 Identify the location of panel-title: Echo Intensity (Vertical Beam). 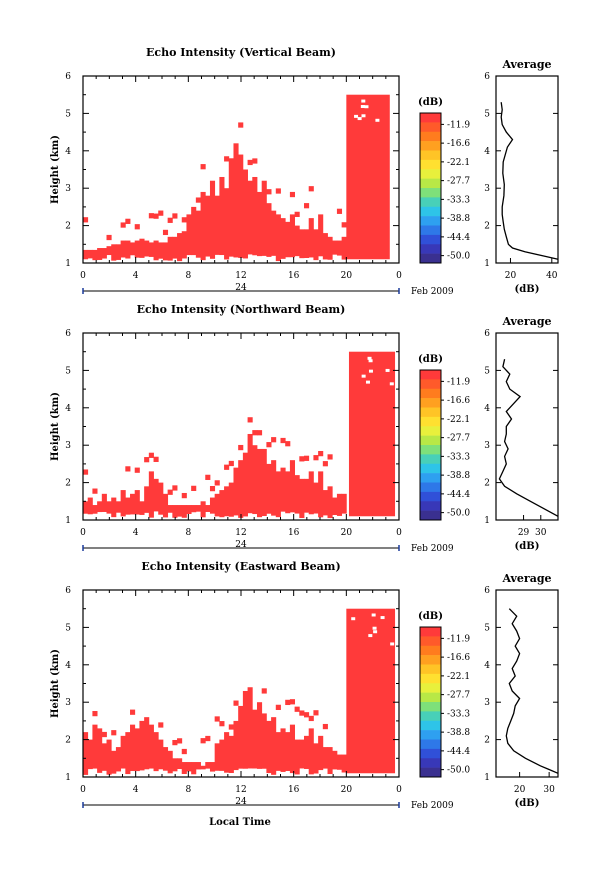
(241, 52).